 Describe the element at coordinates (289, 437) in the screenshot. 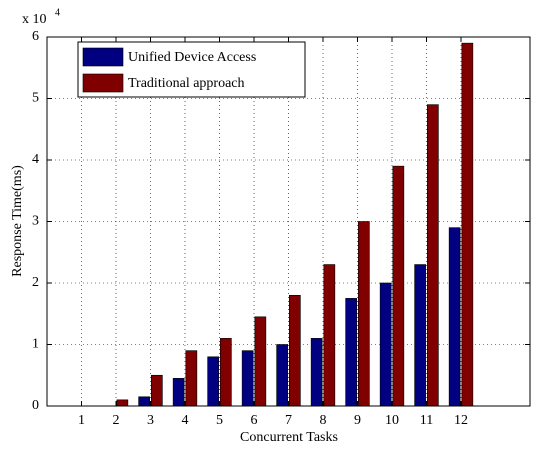

I see `x-axis-label: Concurrent Tasks` at that location.